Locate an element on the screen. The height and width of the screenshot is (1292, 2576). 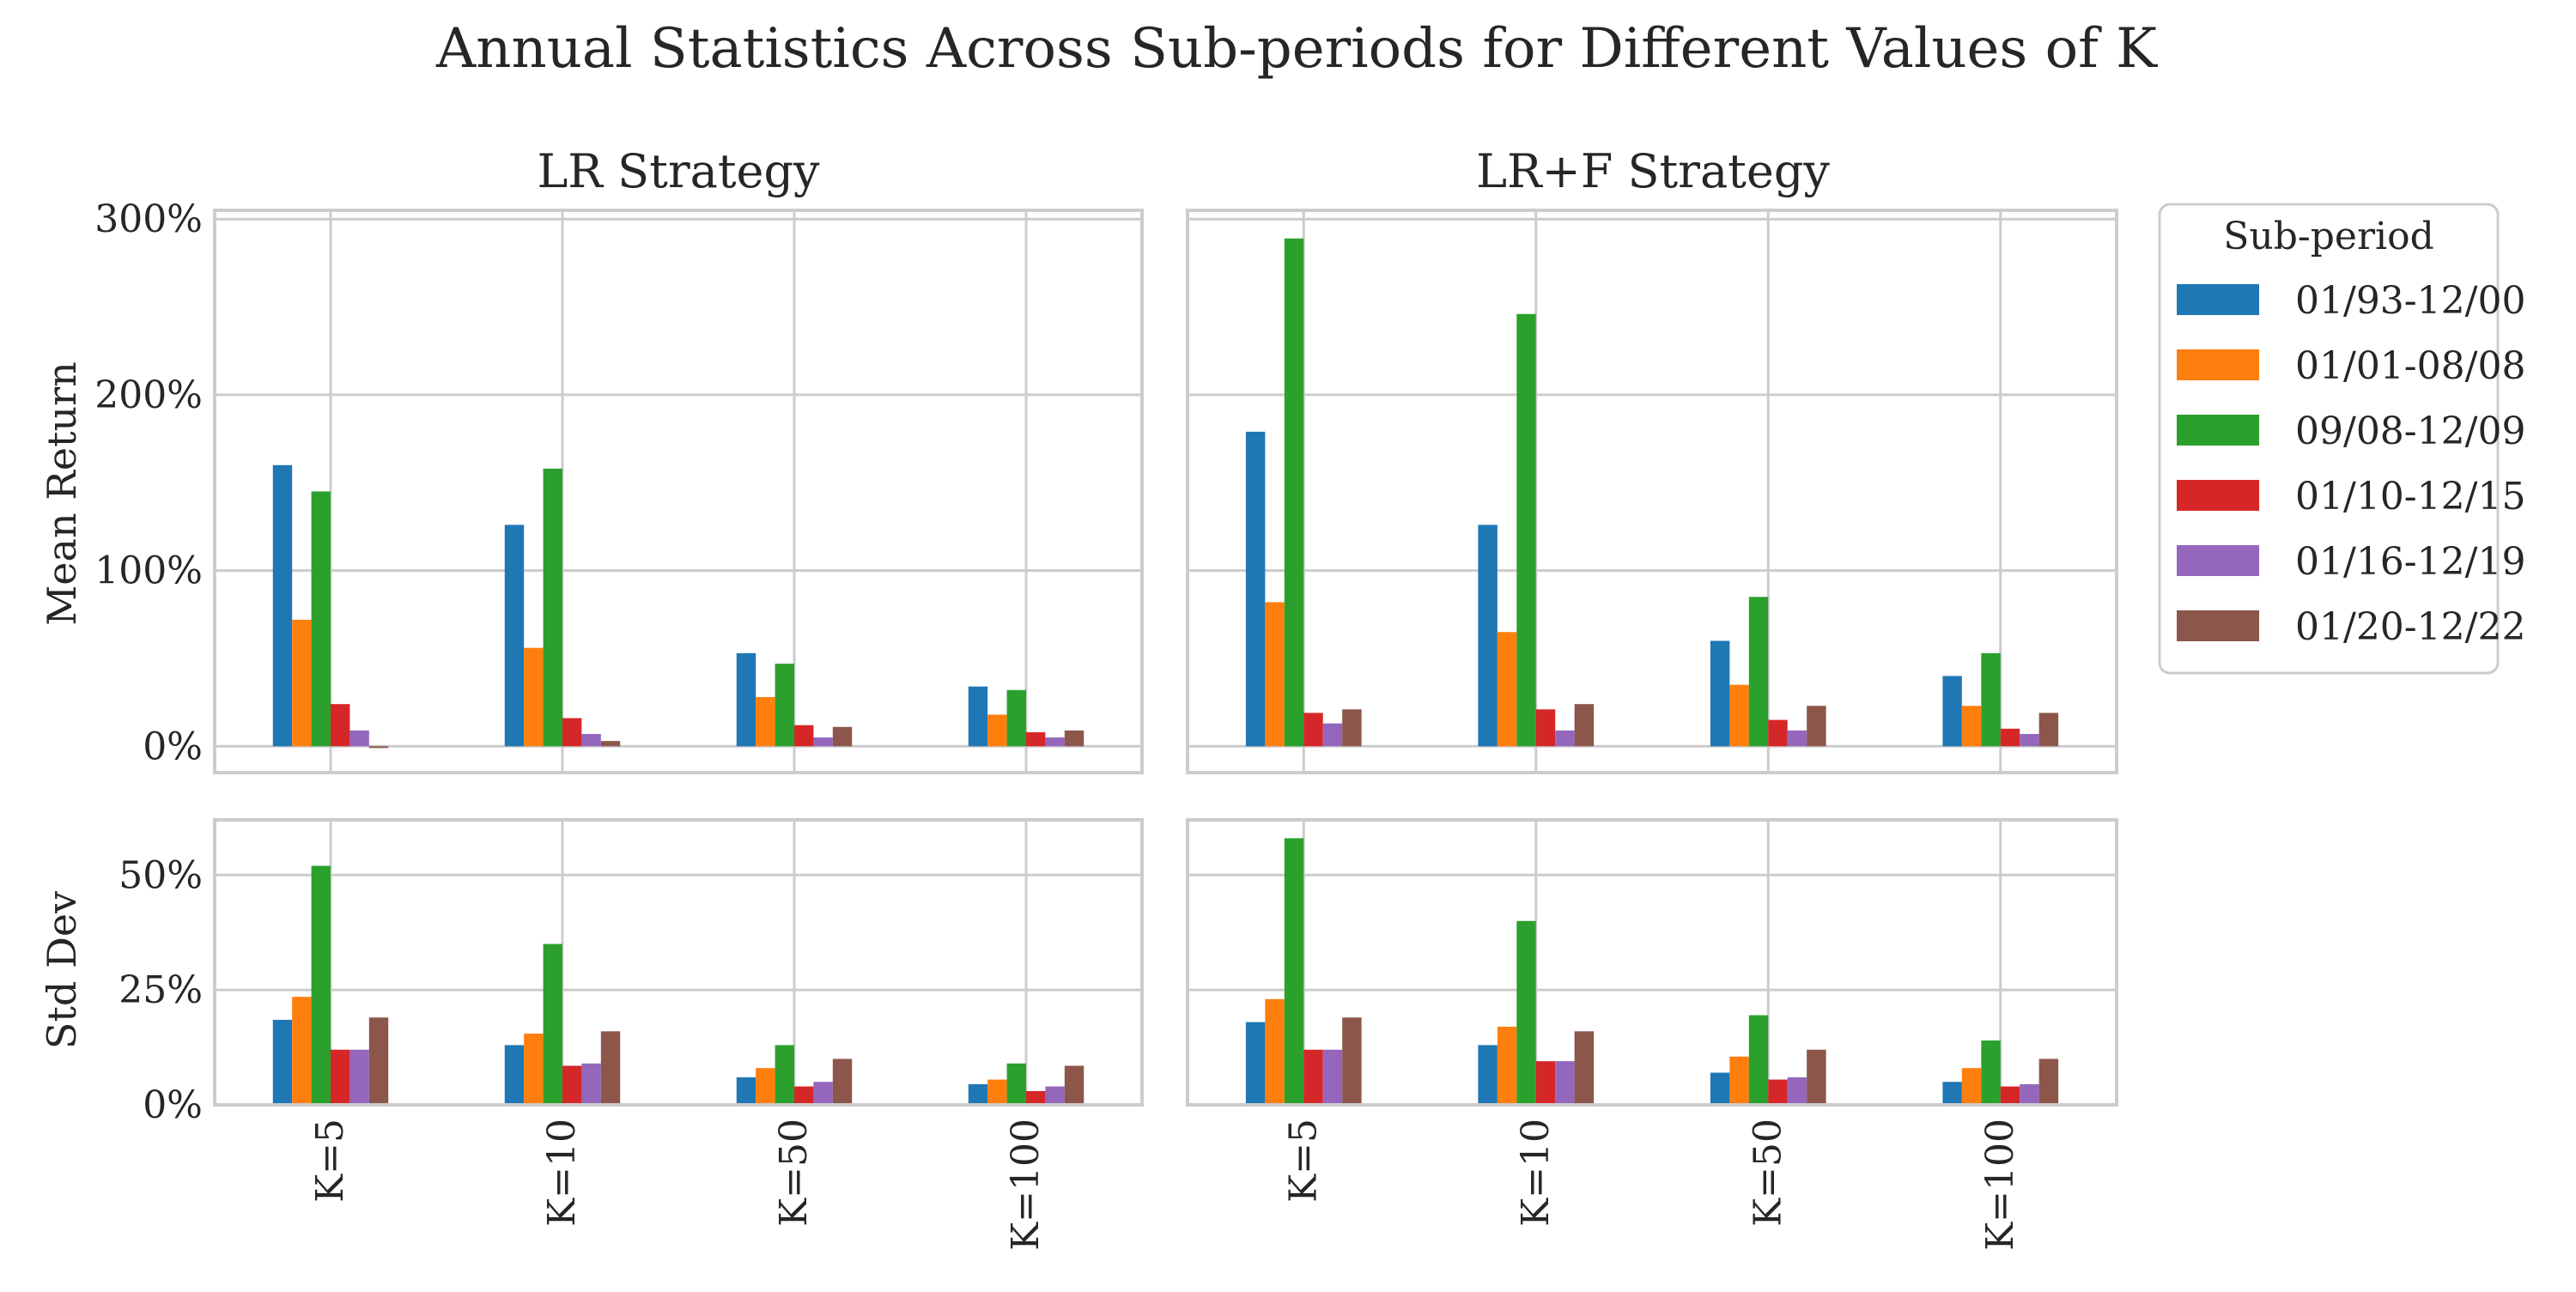
y-tick-label: 100% is located at coordinates (148, 571).